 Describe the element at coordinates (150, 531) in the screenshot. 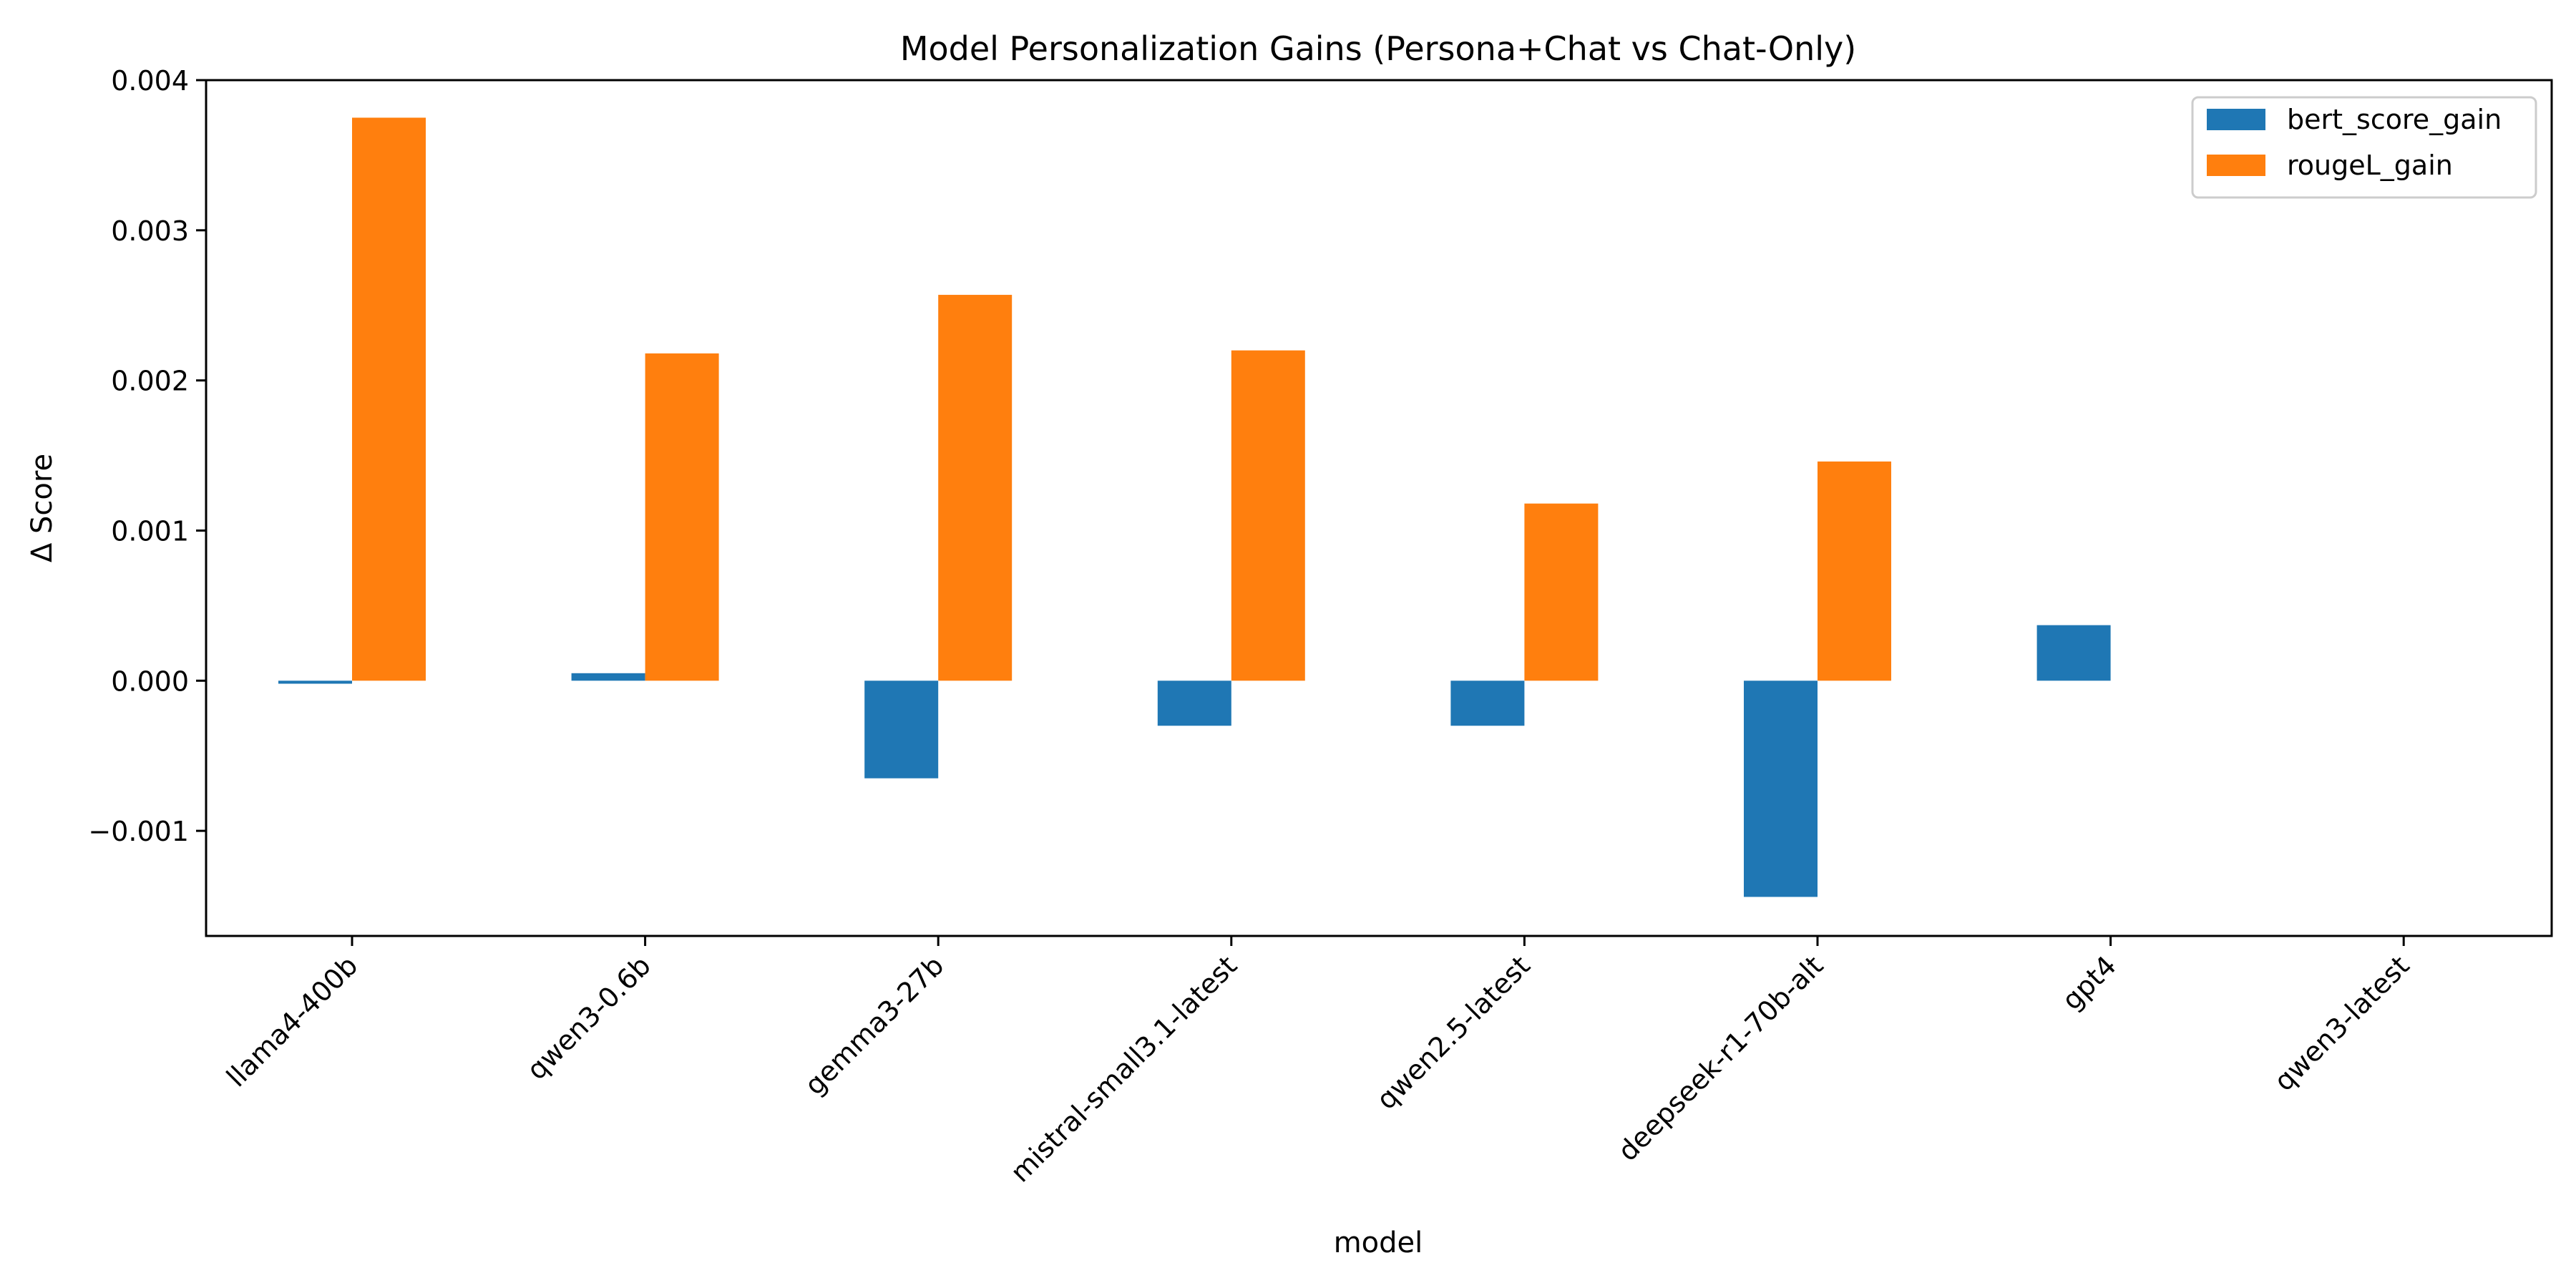

I see `y-tick-label: 0.001` at that location.